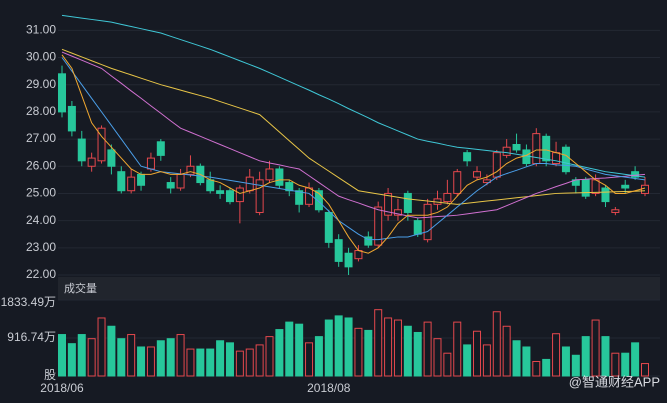 Image resolution: width=667 pixels, height=403 pixels. What do you see at coordinates (359, 288) in the screenshot?
I see `volume-header` at bounding box center [359, 288].